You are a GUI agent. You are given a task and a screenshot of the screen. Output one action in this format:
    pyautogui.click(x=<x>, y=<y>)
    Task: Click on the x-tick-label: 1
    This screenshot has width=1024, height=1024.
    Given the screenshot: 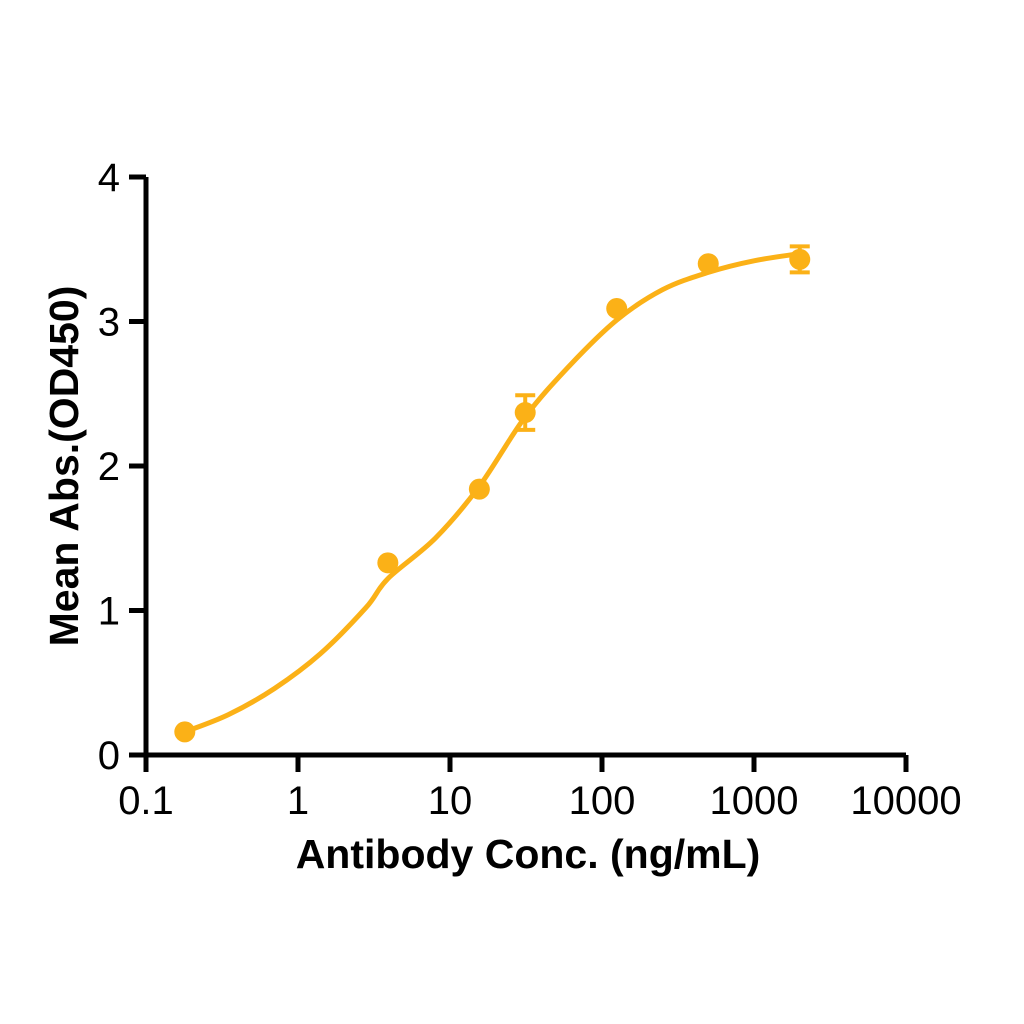 What is the action you would take?
    pyautogui.click(x=298, y=801)
    